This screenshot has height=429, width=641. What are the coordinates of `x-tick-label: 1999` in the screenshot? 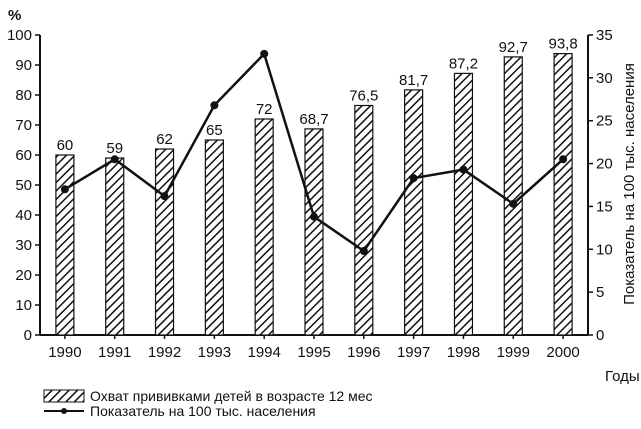 It's located at (513, 352).